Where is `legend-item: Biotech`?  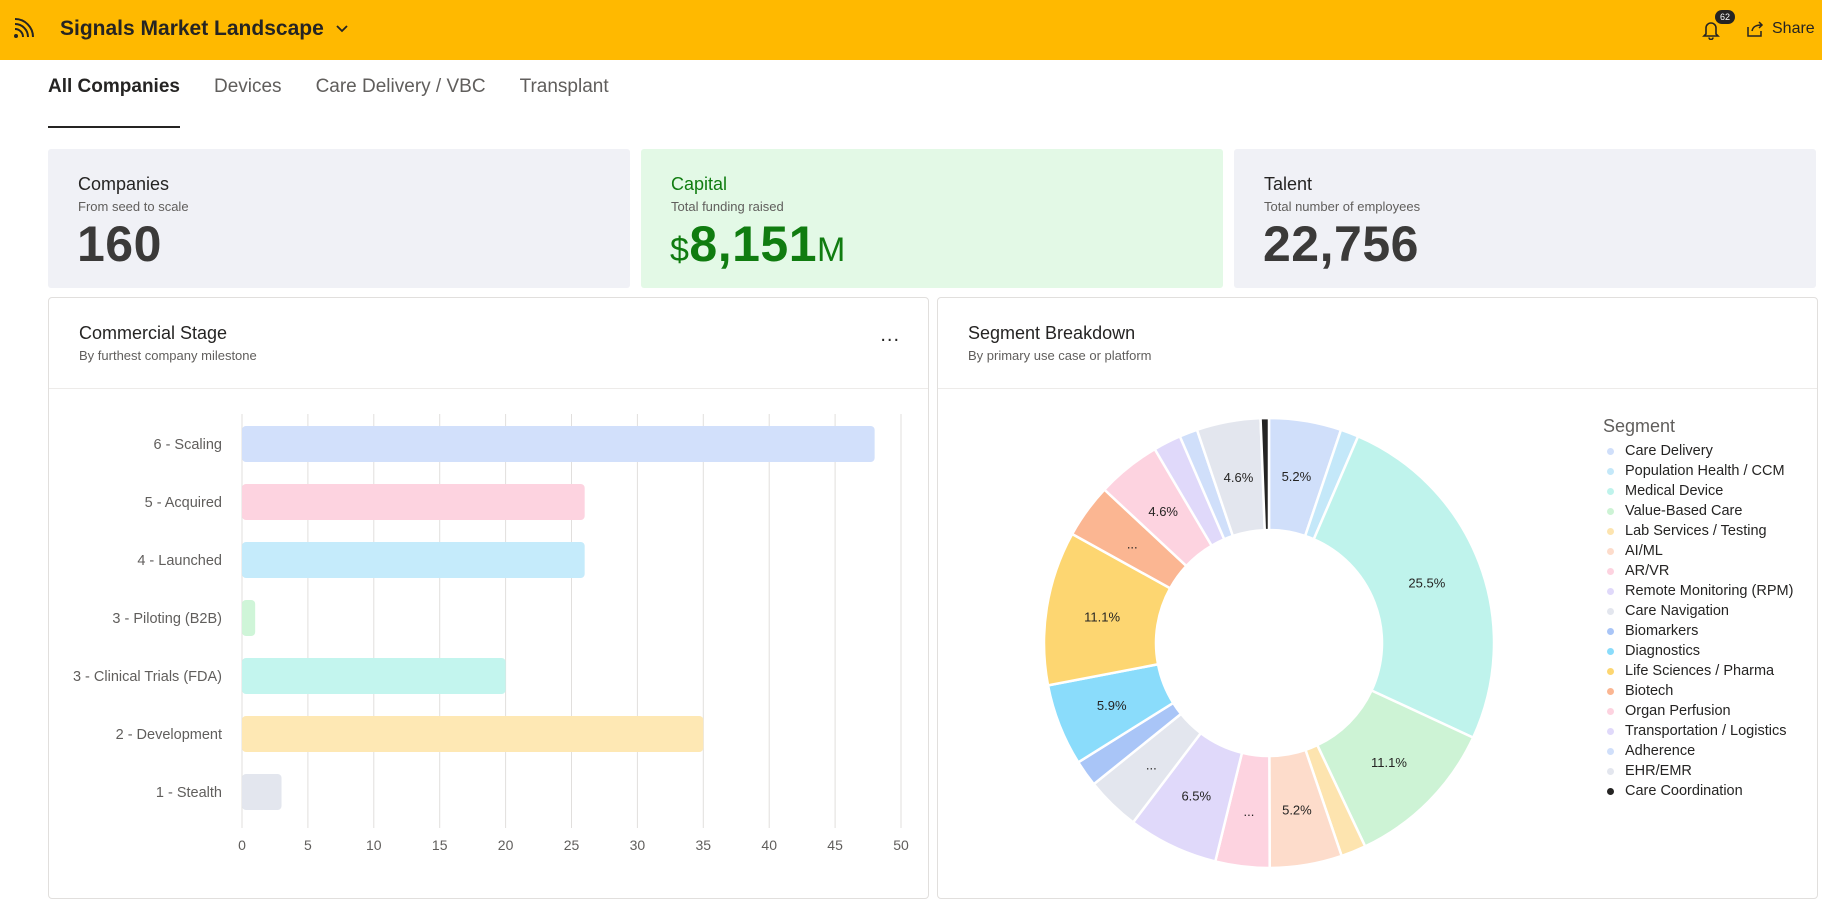 legend-item: Biotech is located at coordinates (1698, 691).